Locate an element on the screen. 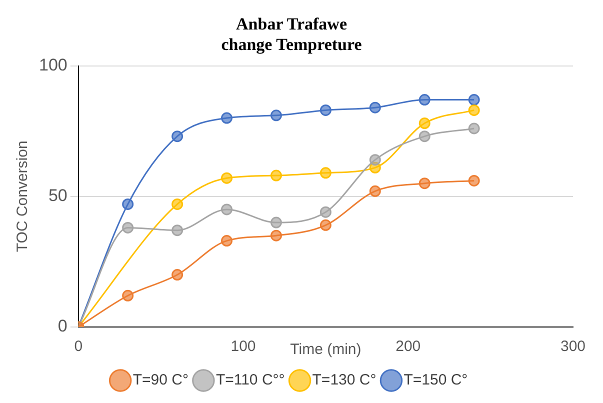  y-tick-label: 0 is located at coordinates (63, 326).